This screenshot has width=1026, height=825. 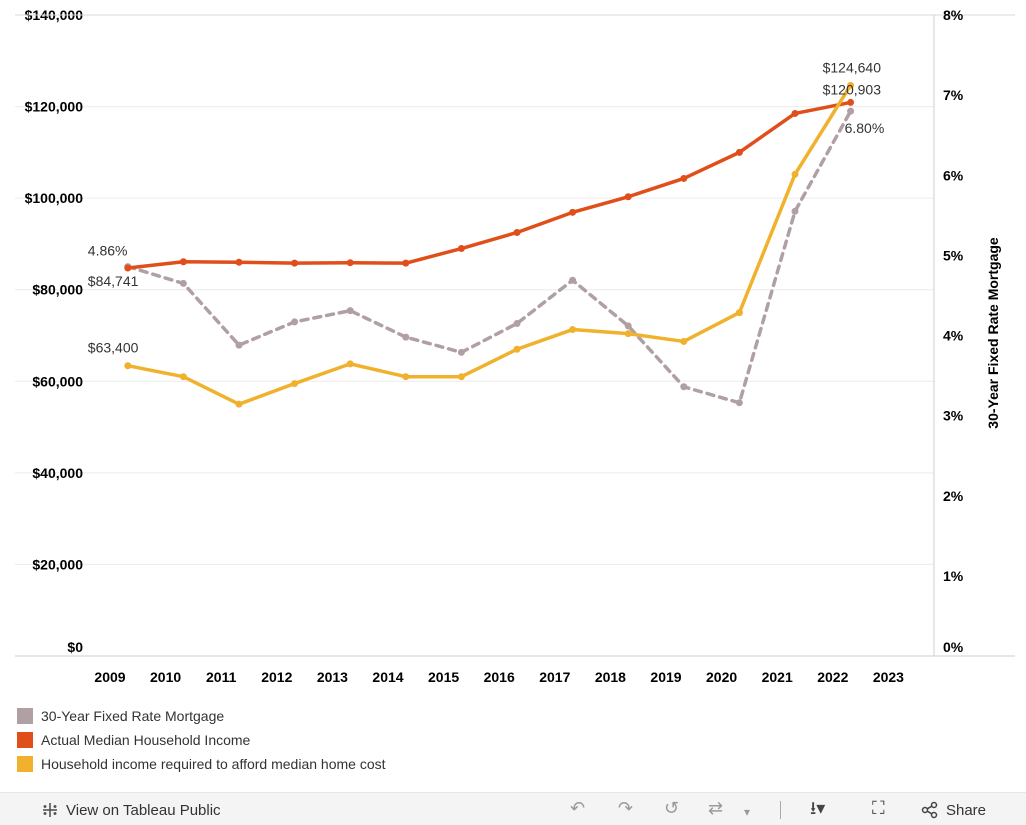 I want to click on y-right-tick-label: 7%, so click(x=953, y=95).